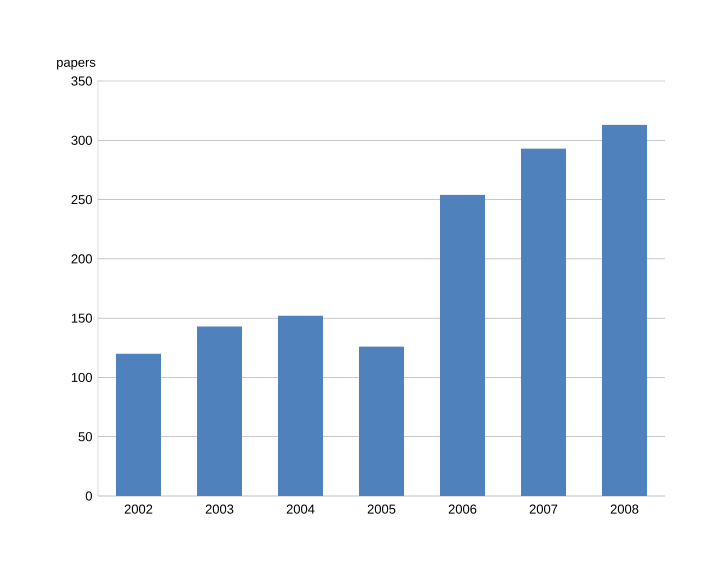  Describe the element at coordinates (82, 199) in the screenshot. I see `y-tick-label: 250` at that location.